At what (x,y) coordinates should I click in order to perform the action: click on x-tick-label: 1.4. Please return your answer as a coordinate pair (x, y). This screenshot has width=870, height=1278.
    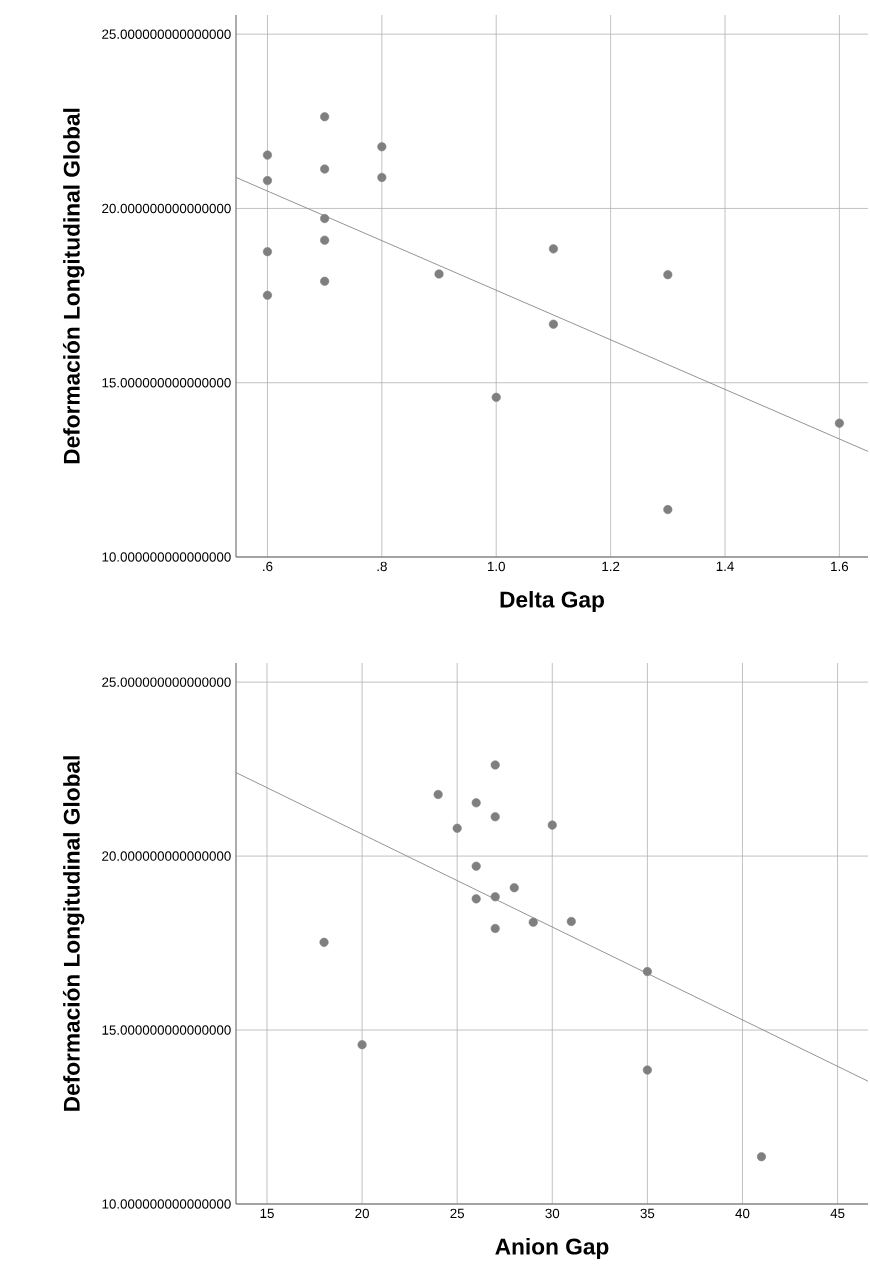
    Looking at the image, I should click on (725, 566).